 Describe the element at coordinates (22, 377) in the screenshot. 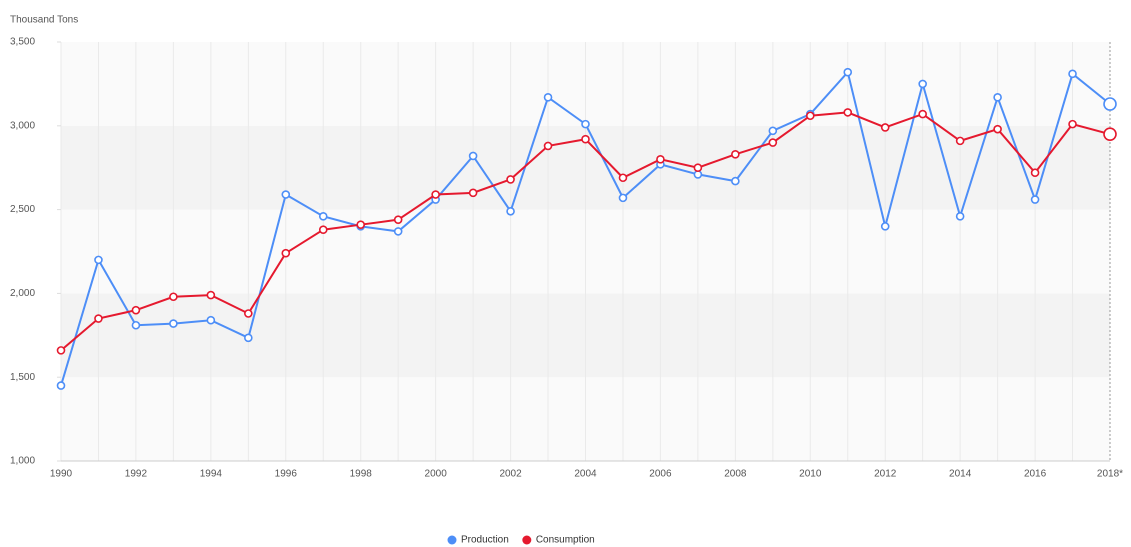

I see `y-tick-label: 1,500` at that location.